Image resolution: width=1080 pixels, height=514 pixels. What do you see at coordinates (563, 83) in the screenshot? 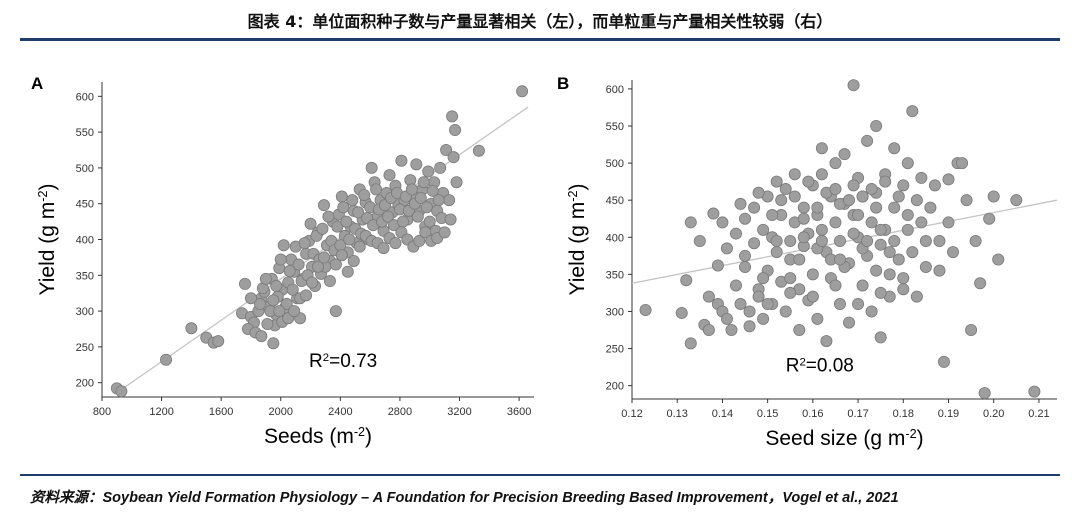
I see `panel-letter: B` at bounding box center [563, 83].